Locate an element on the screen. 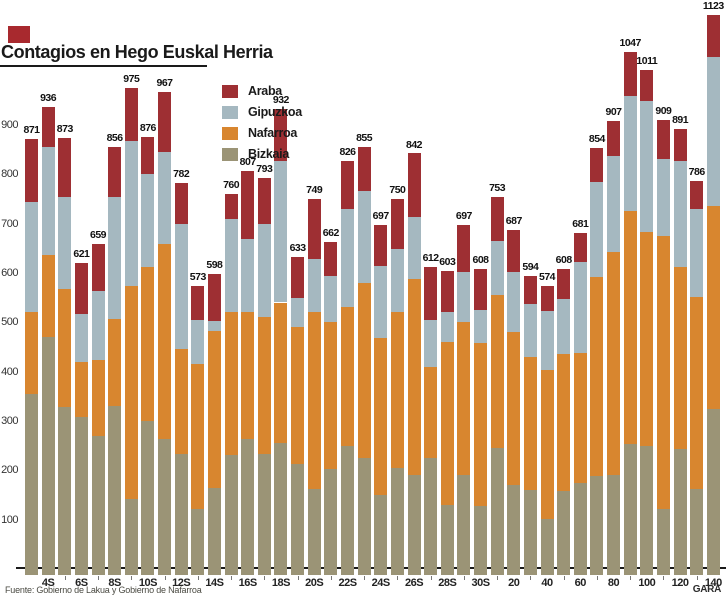  bar-total-label: 842 is located at coordinates (414, 144).